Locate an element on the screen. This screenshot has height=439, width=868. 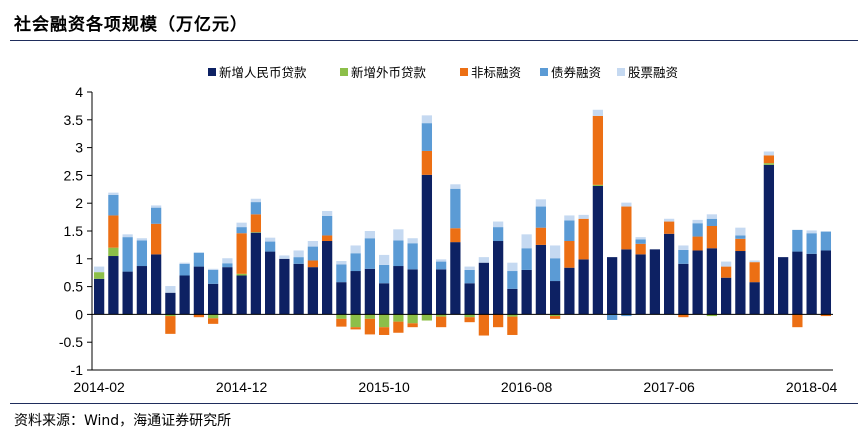
bar-2015-10-s5 is located at coordinates (384, 259).